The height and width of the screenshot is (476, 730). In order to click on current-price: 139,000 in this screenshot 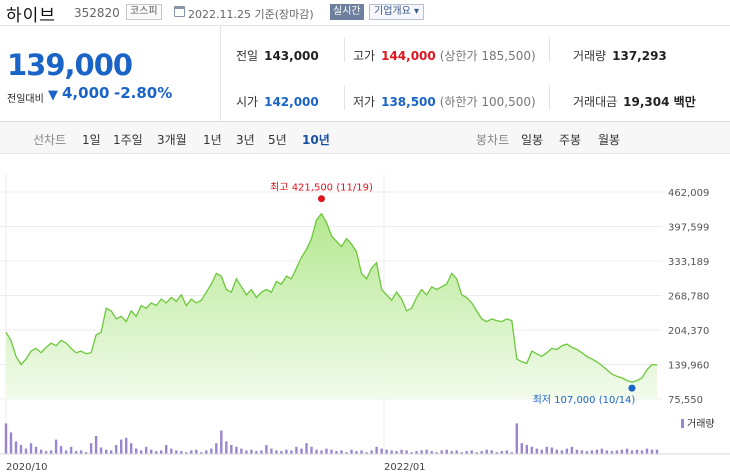, I will do `click(70, 65)`.